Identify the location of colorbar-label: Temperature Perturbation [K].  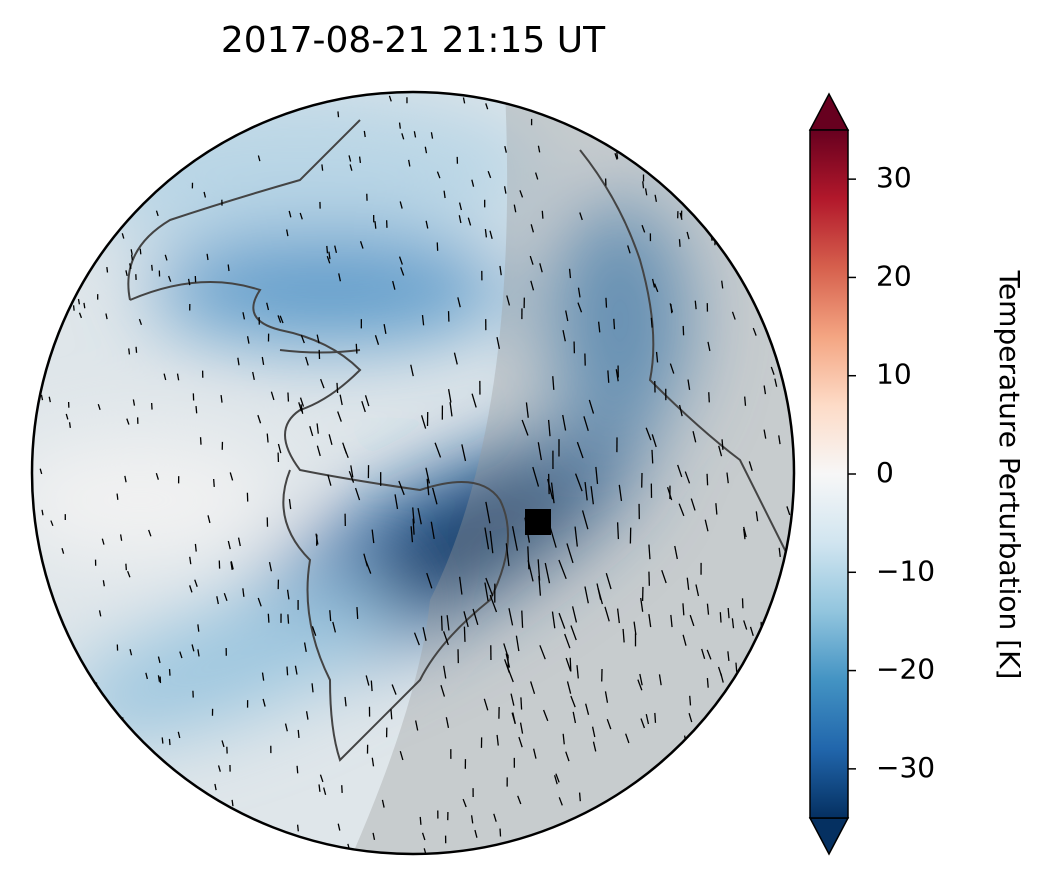
(1009, 475).